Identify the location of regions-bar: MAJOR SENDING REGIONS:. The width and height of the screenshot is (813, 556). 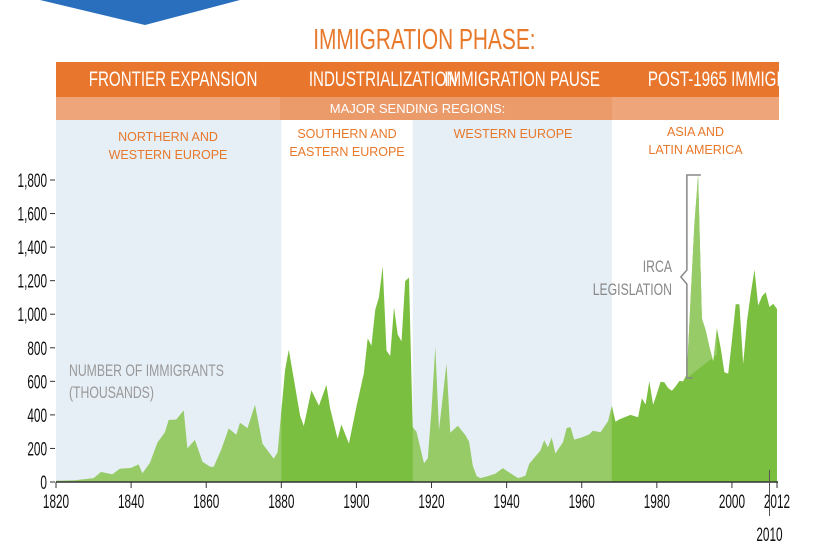
(417, 108).